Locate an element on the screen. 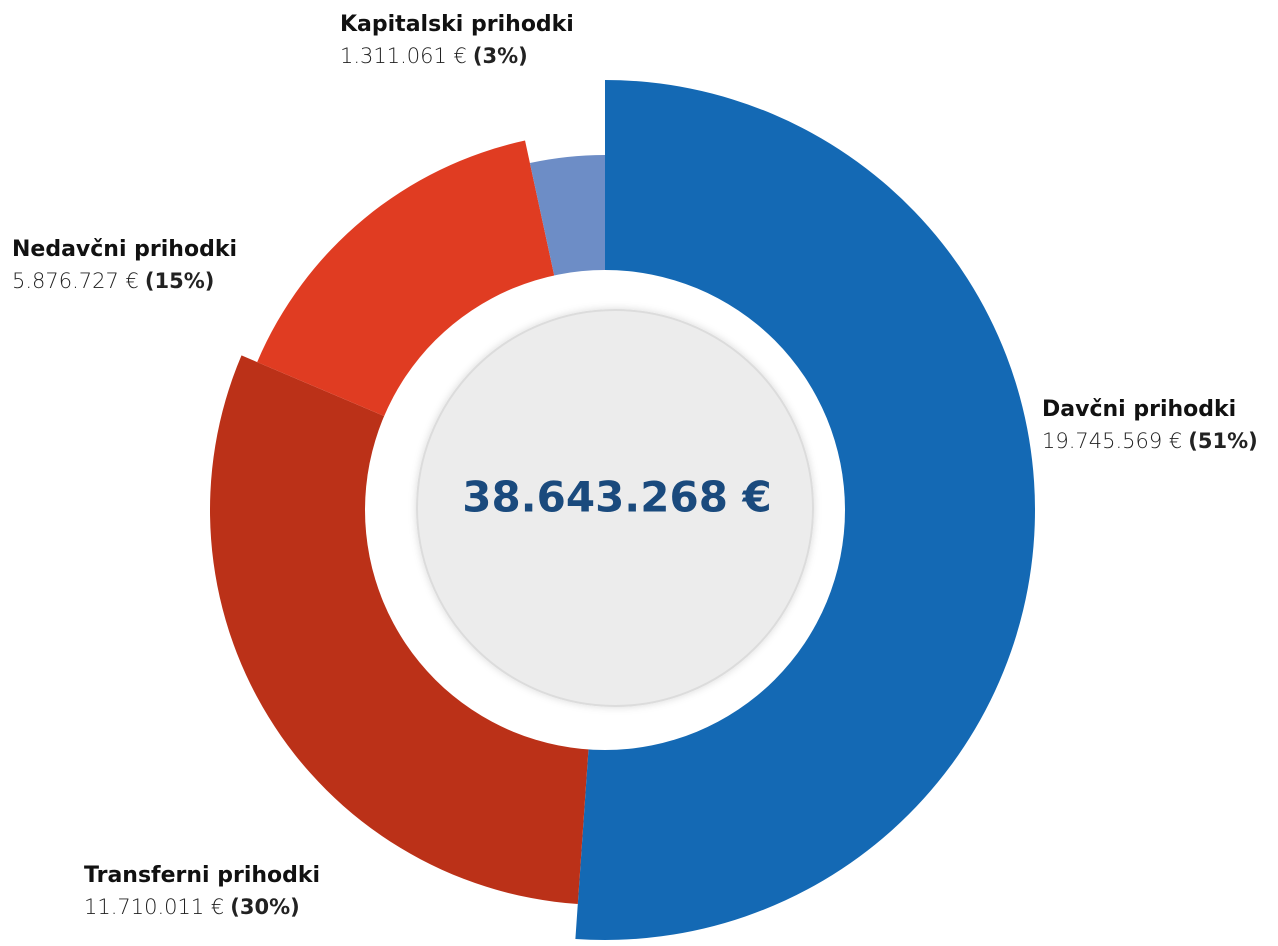 The image size is (1278, 946). value-text: 11.710.011 € is located at coordinates (154, 907).